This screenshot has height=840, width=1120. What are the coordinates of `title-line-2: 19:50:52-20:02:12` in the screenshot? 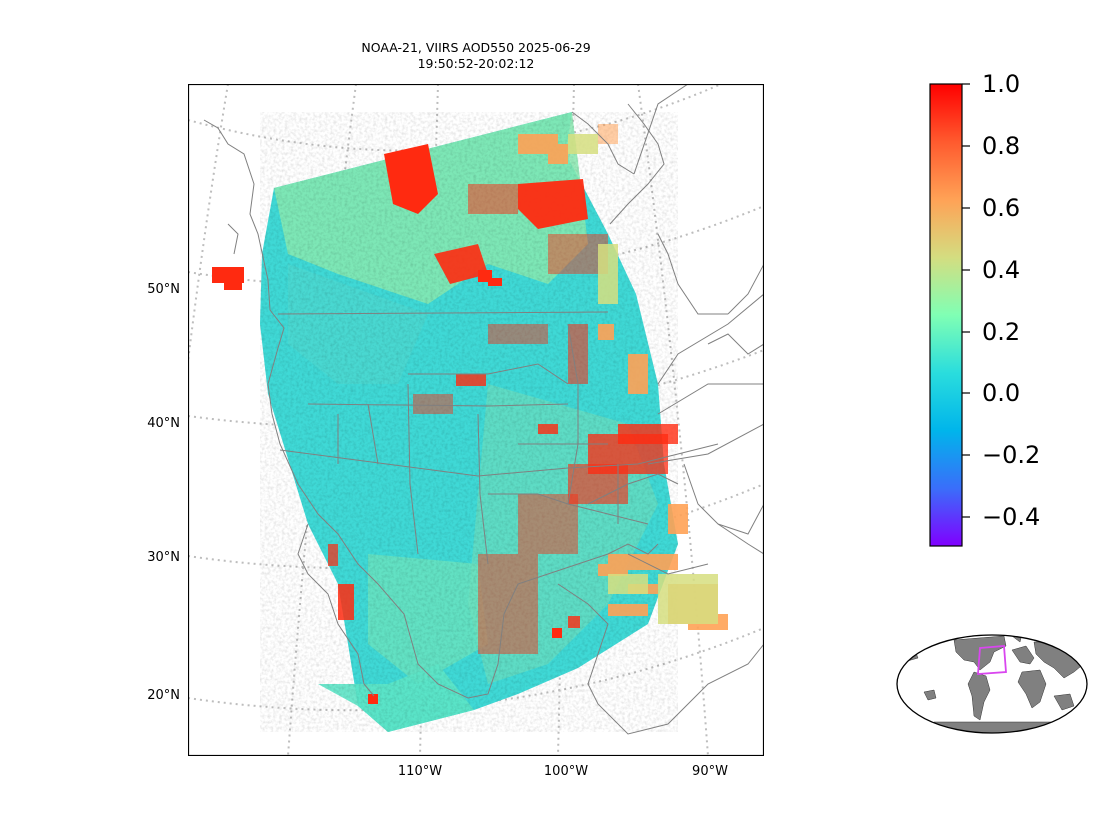 It's located at (476, 63).